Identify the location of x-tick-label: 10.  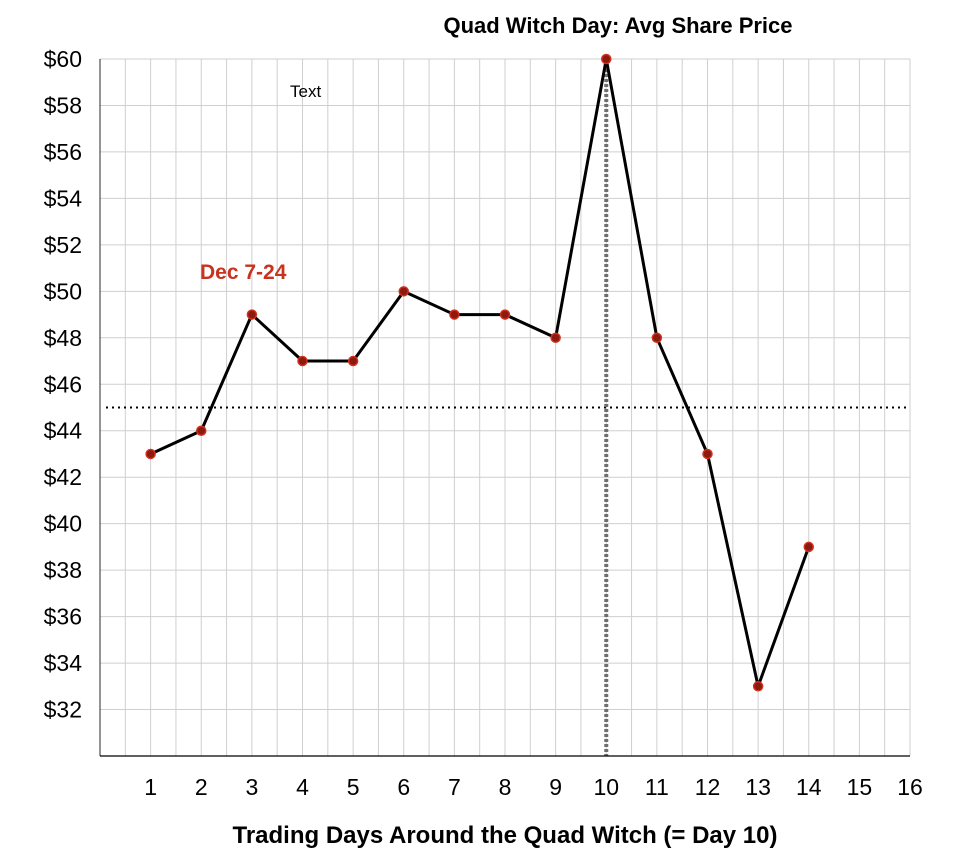
(606, 787).